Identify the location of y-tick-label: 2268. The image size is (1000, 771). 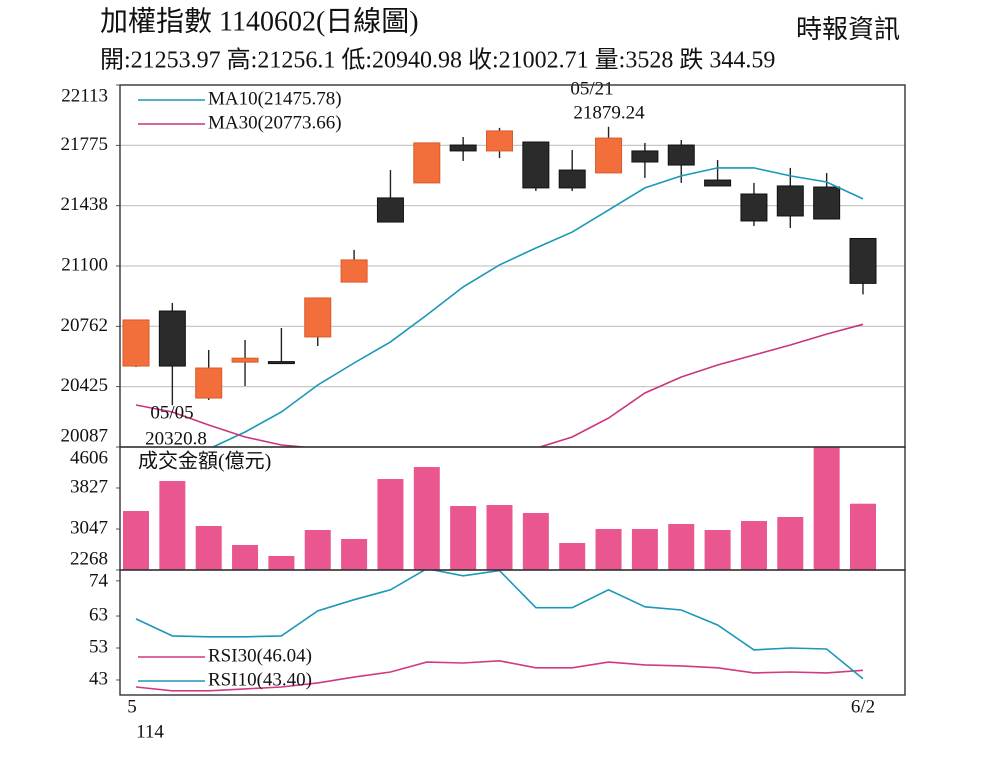
(89, 558).